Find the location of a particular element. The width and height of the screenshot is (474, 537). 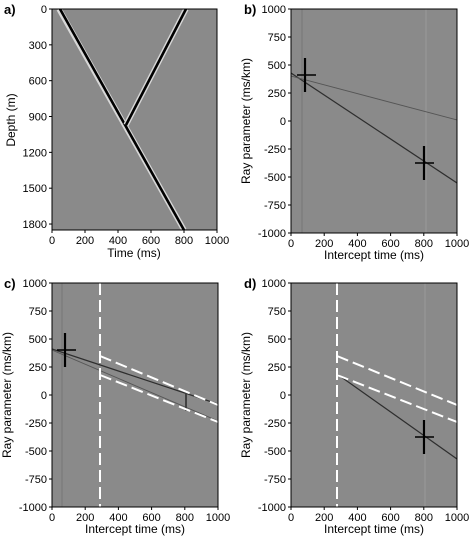

panel-d-ytick-label: 500 is located at coordinates (277, 340).